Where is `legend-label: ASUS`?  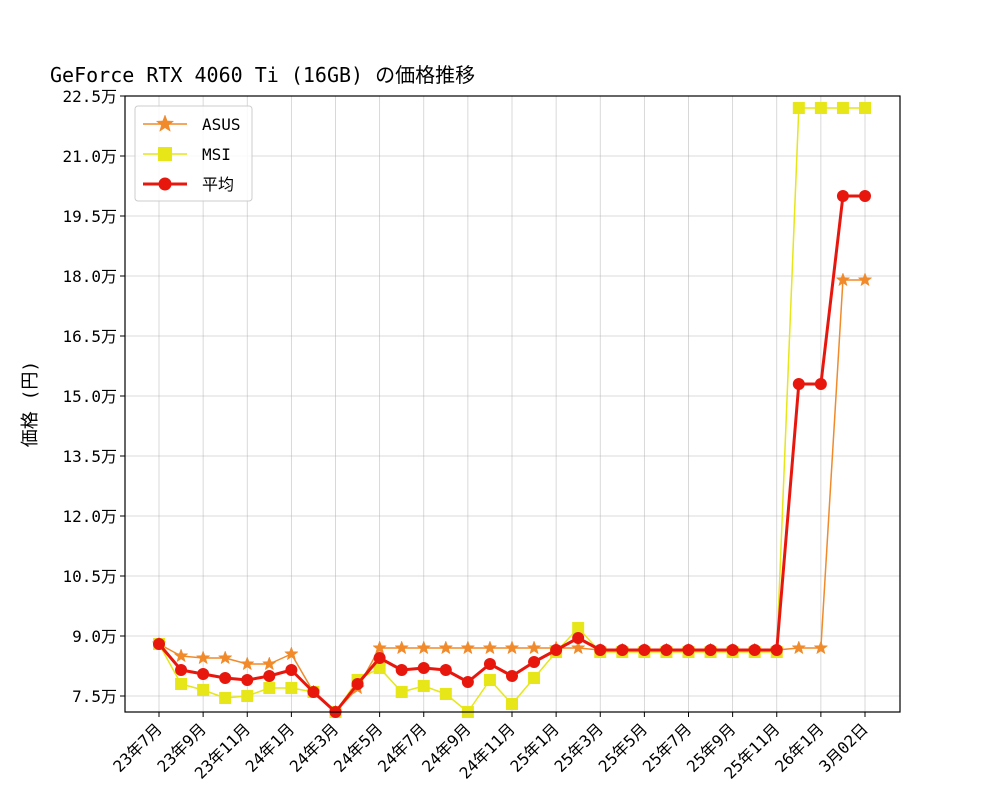 legend-label: ASUS is located at coordinates (221, 124).